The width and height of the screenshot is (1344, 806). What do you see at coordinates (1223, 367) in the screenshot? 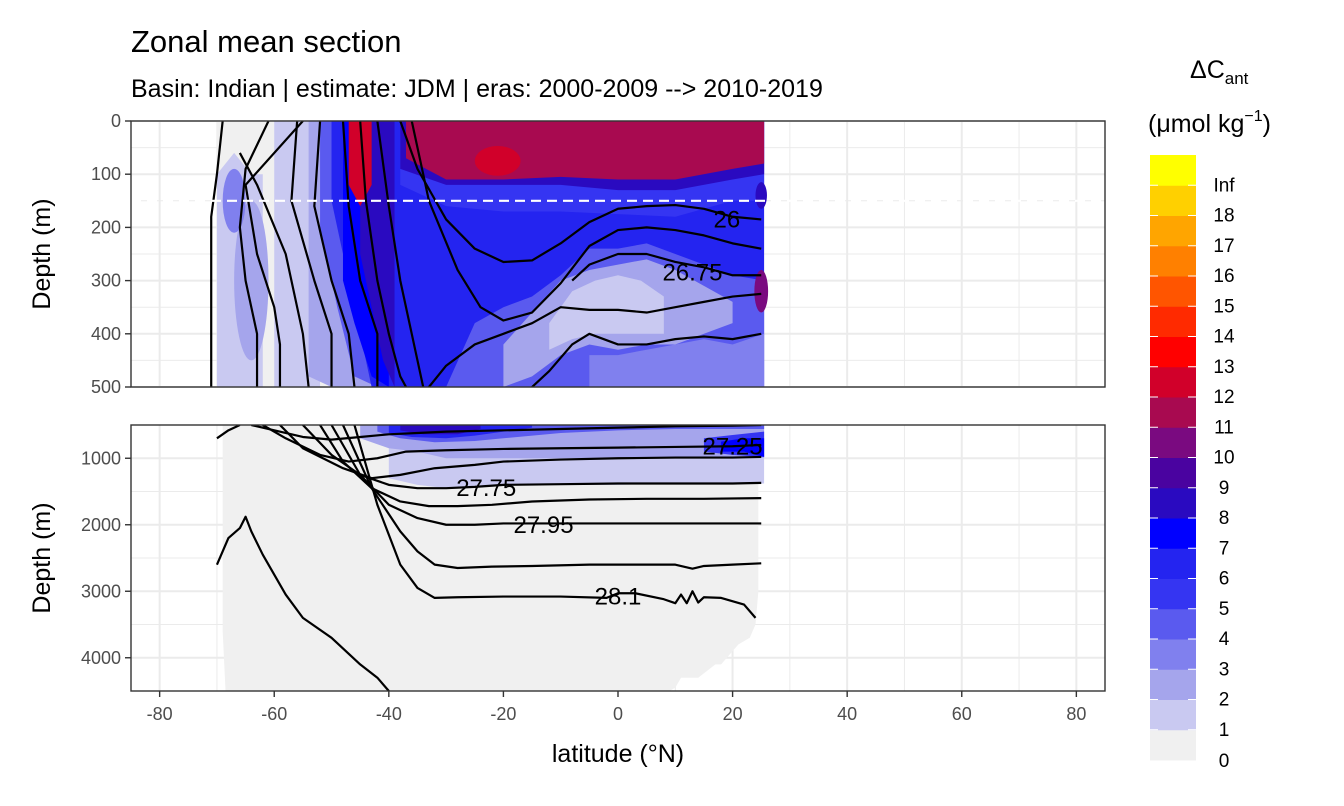
I see `legend-break-label: 13` at bounding box center [1223, 367].